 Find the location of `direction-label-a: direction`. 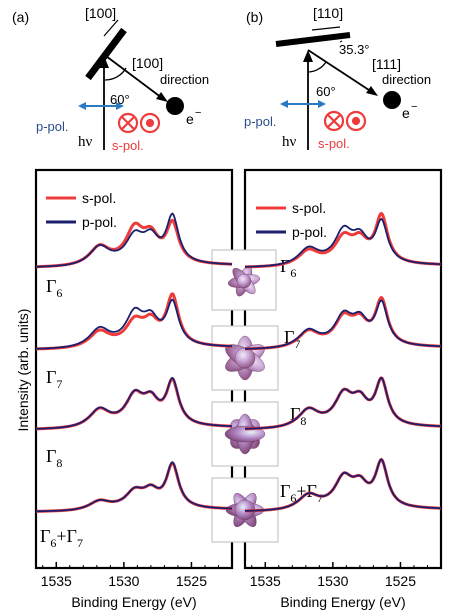

direction-label-a: direction is located at coordinates (184, 79).